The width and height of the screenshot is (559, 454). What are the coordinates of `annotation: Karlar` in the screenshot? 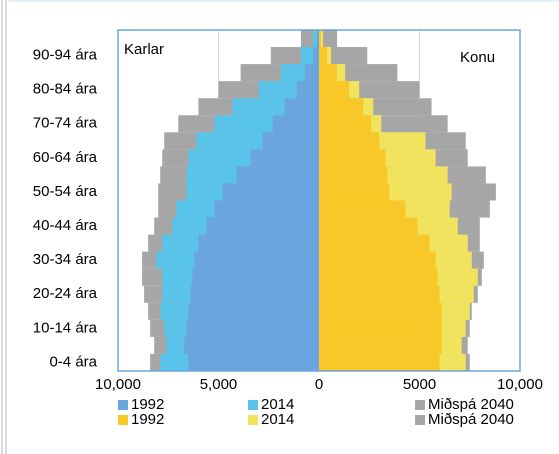 It's located at (144, 49).